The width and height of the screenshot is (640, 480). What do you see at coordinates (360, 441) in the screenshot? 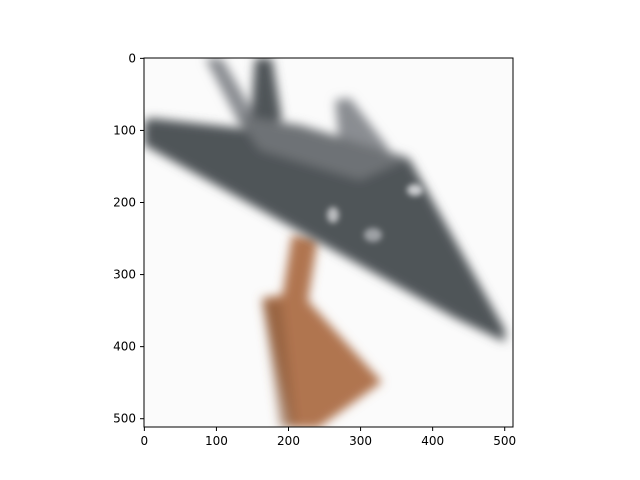
I see `x-tick-label: 300` at bounding box center [360, 441].